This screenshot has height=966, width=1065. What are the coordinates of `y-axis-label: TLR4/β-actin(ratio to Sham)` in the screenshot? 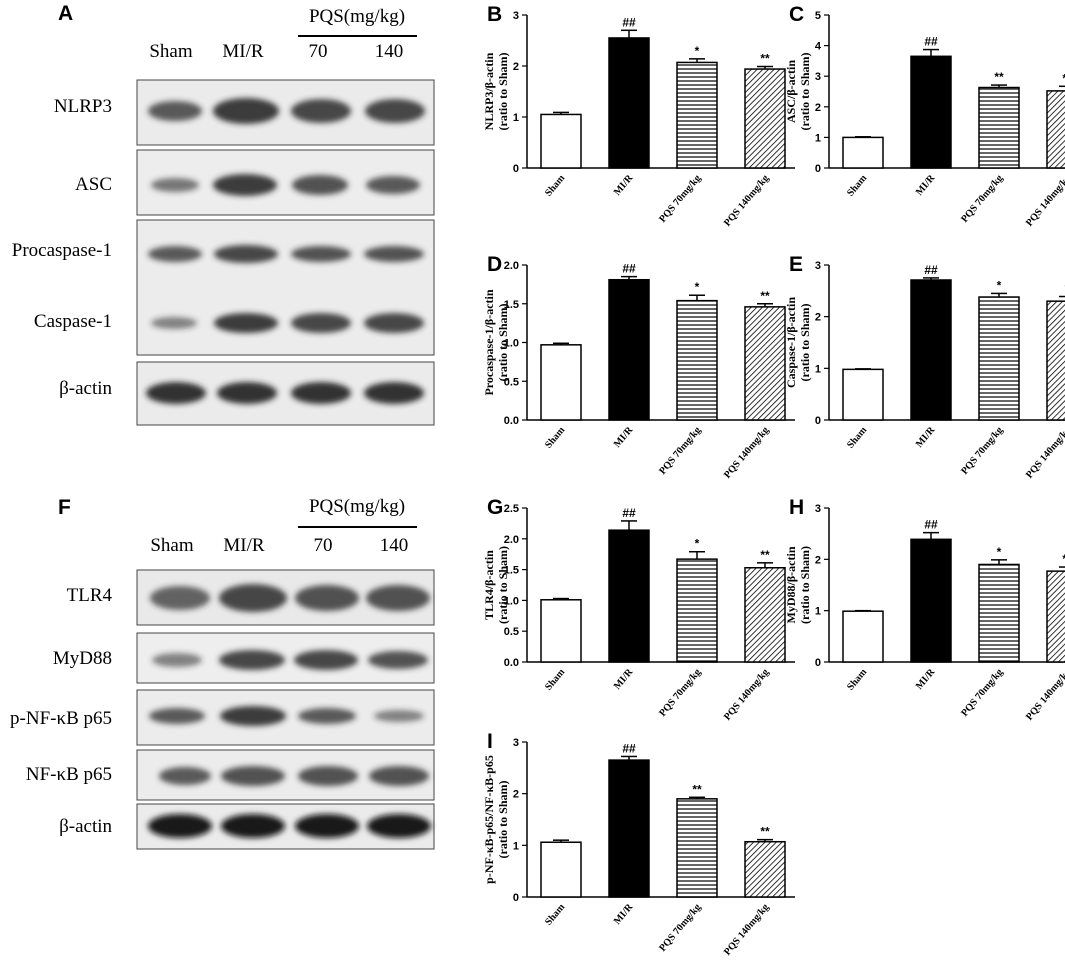 It's located at (496, 585).